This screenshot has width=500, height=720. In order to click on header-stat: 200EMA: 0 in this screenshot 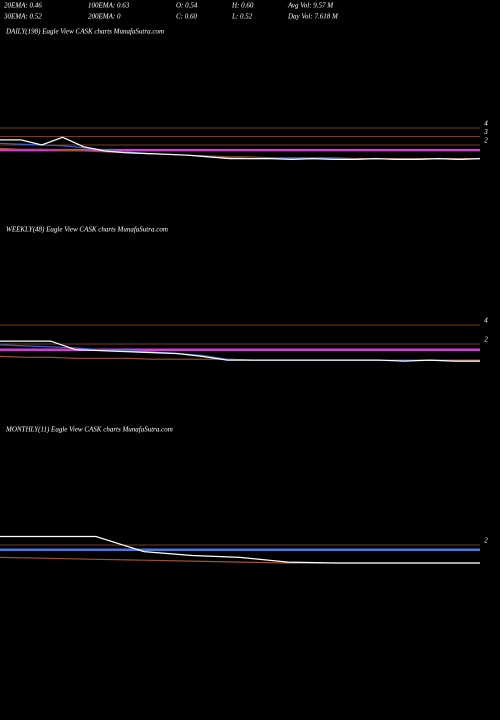, I will do `click(104, 17)`.